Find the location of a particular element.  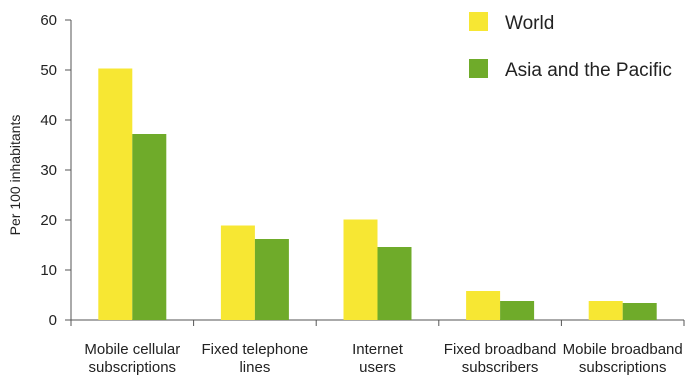

category-label: Mobile broadband is located at coordinates (623, 349).